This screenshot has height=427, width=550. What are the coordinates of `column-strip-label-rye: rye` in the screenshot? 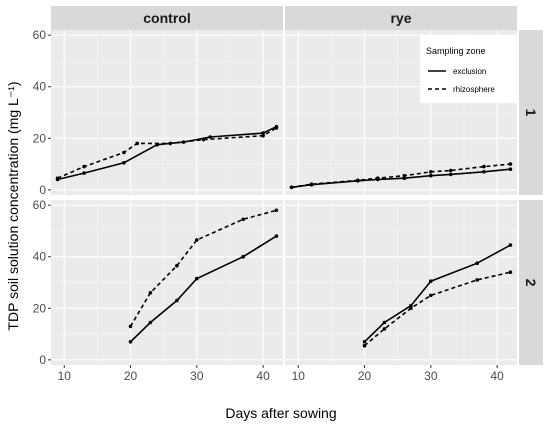 It's located at (400, 18).